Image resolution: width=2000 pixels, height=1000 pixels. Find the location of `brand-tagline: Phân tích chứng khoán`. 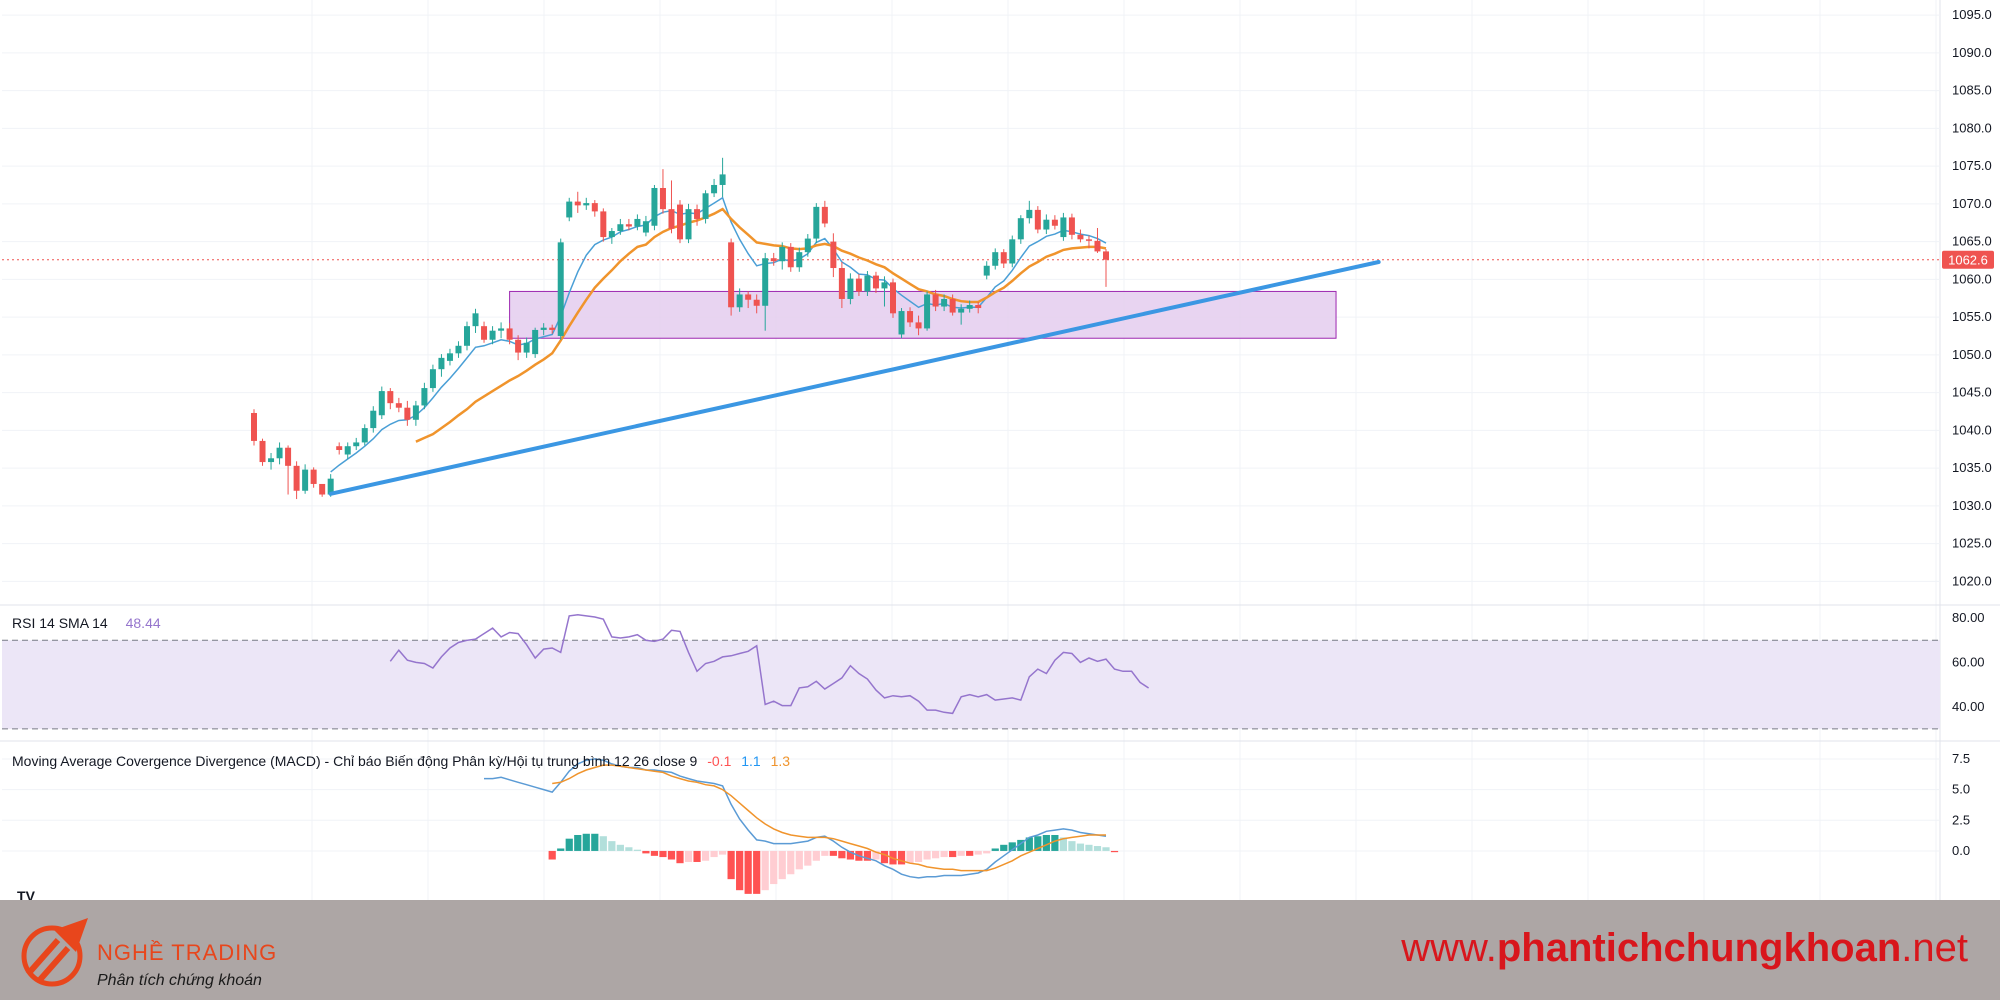

brand-tagline: Phân tích chứng khoán is located at coordinates (179, 980).